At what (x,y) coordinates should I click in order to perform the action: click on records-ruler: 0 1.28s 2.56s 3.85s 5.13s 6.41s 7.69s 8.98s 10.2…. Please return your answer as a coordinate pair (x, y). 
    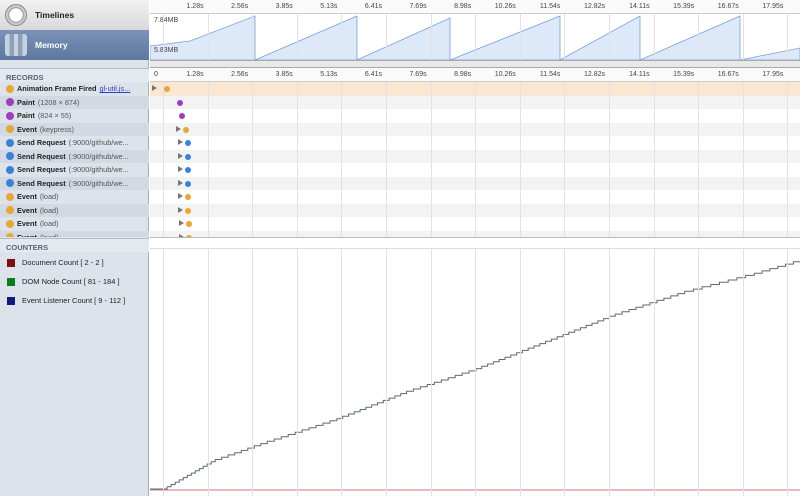
    Looking at the image, I should click on (475, 75).